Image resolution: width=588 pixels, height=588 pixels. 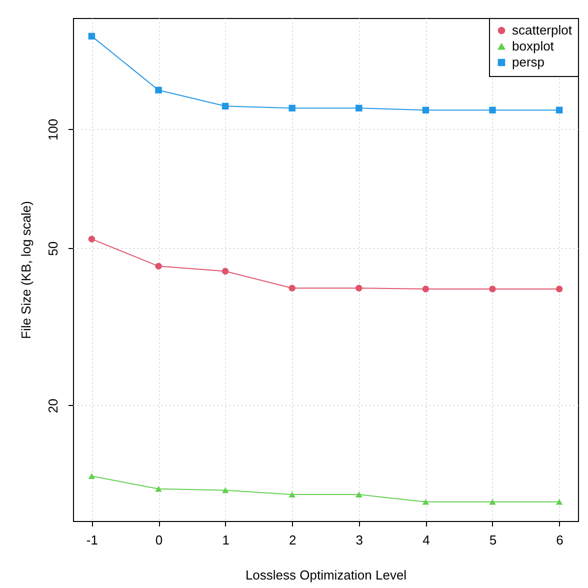 I want to click on y-axis-title: File Size (KB, log scale), so click(x=26, y=270).